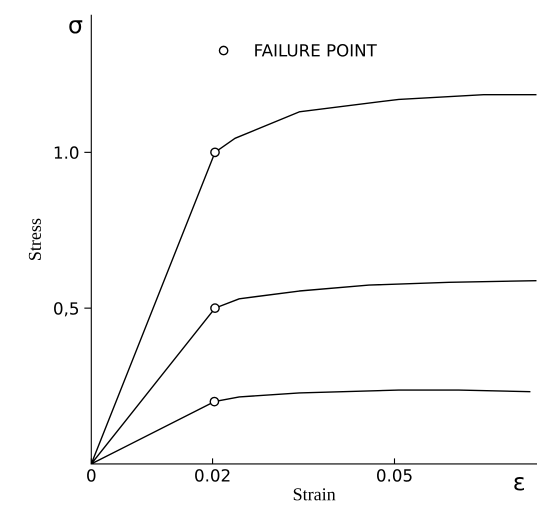 This screenshot has width=537, height=526. Describe the element at coordinates (34, 239) in the screenshot. I see `y-axis-title: Stress` at that location.